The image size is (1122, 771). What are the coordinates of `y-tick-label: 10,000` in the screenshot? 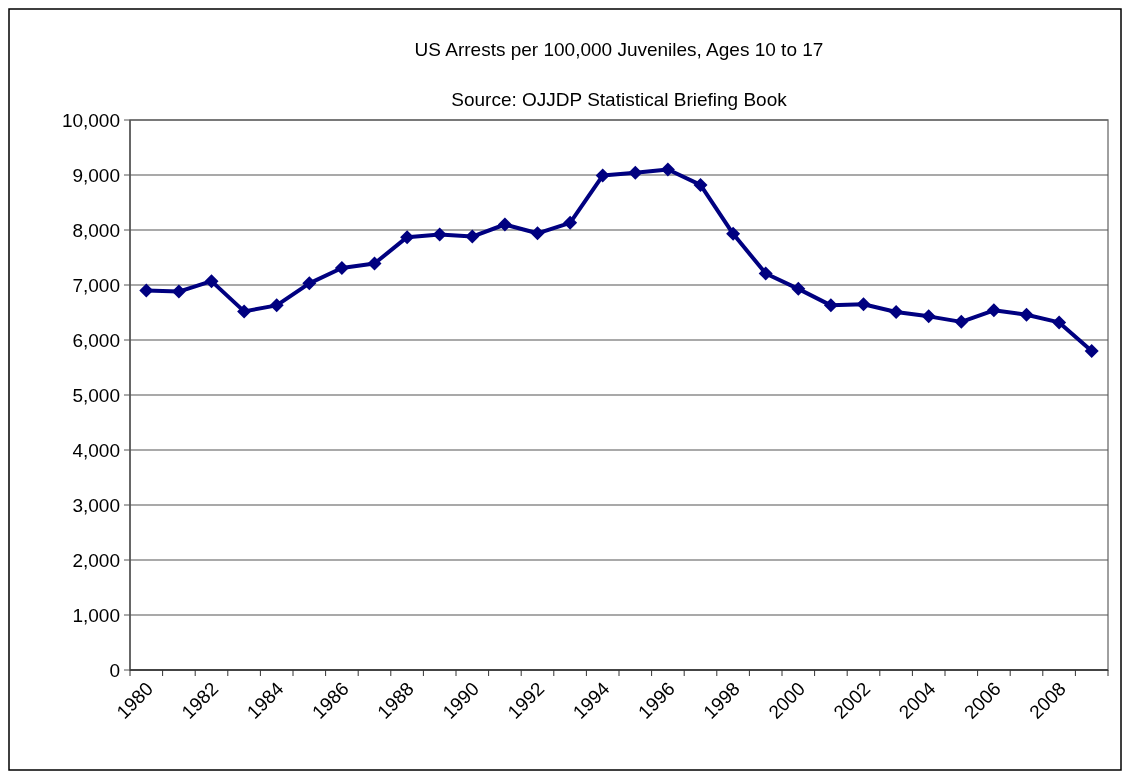 It's located at (90, 120).